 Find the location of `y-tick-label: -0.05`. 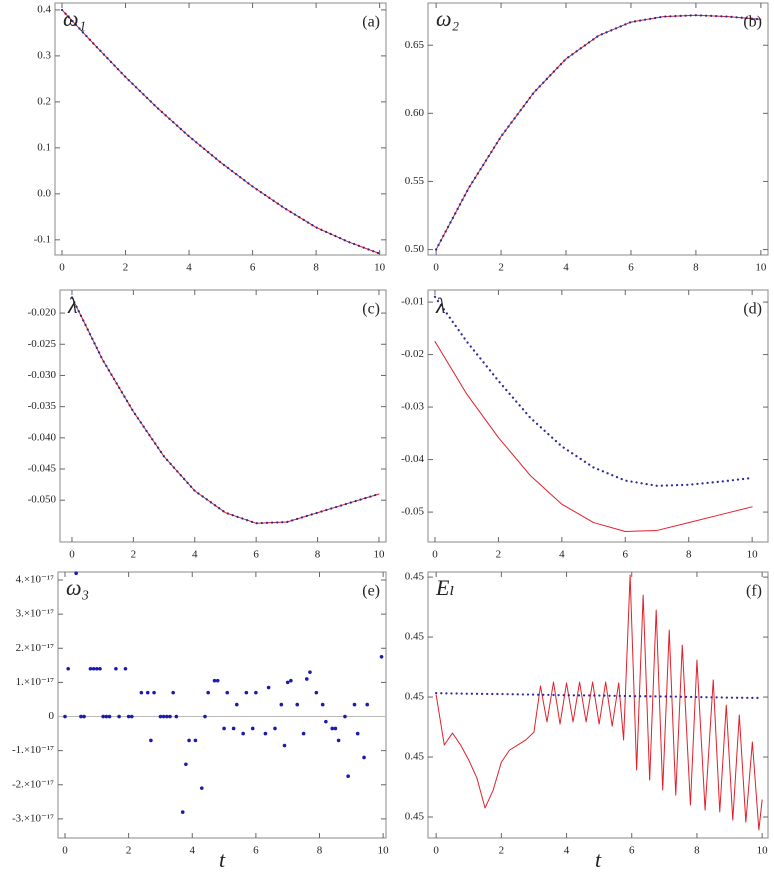

y-tick-label: -0.05 is located at coordinates (412, 512).